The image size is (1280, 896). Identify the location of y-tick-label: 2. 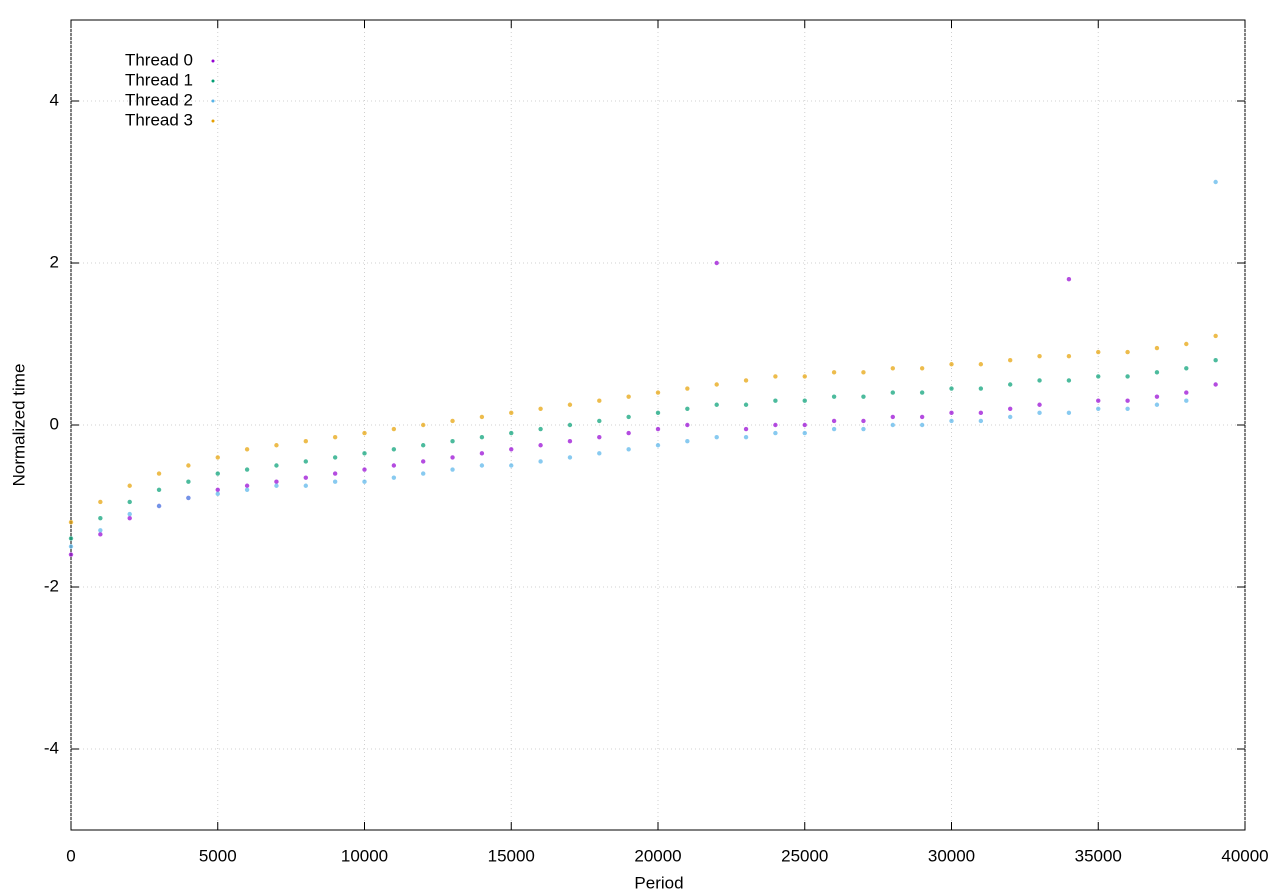
(54, 261).